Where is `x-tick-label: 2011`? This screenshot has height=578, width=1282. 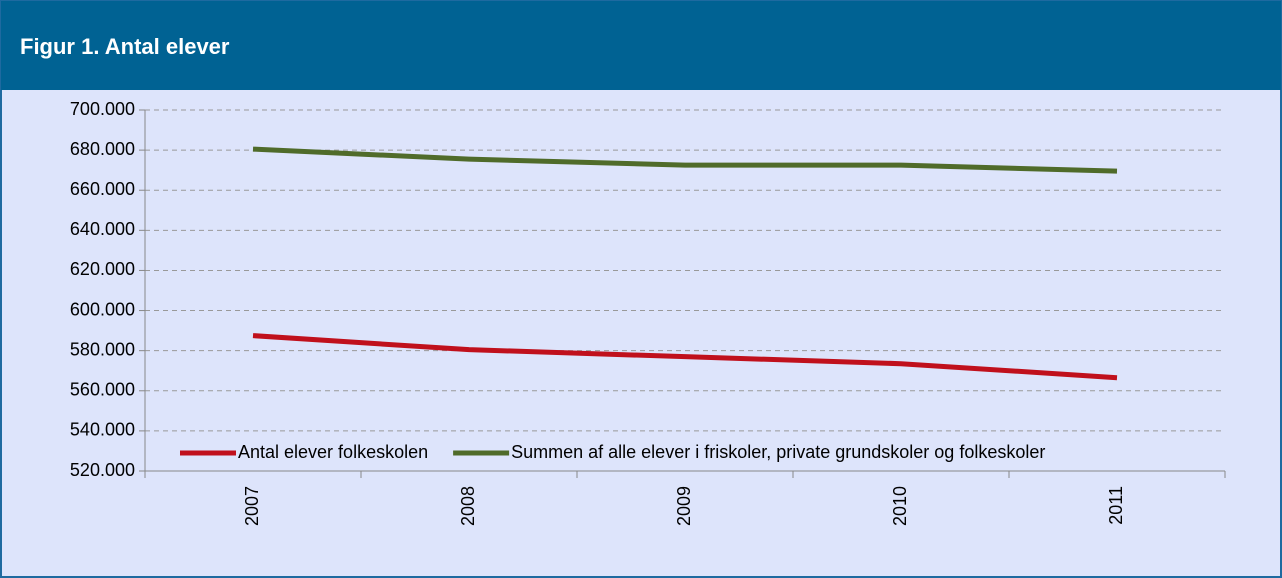 x-tick-label: 2011 is located at coordinates (1116, 505).